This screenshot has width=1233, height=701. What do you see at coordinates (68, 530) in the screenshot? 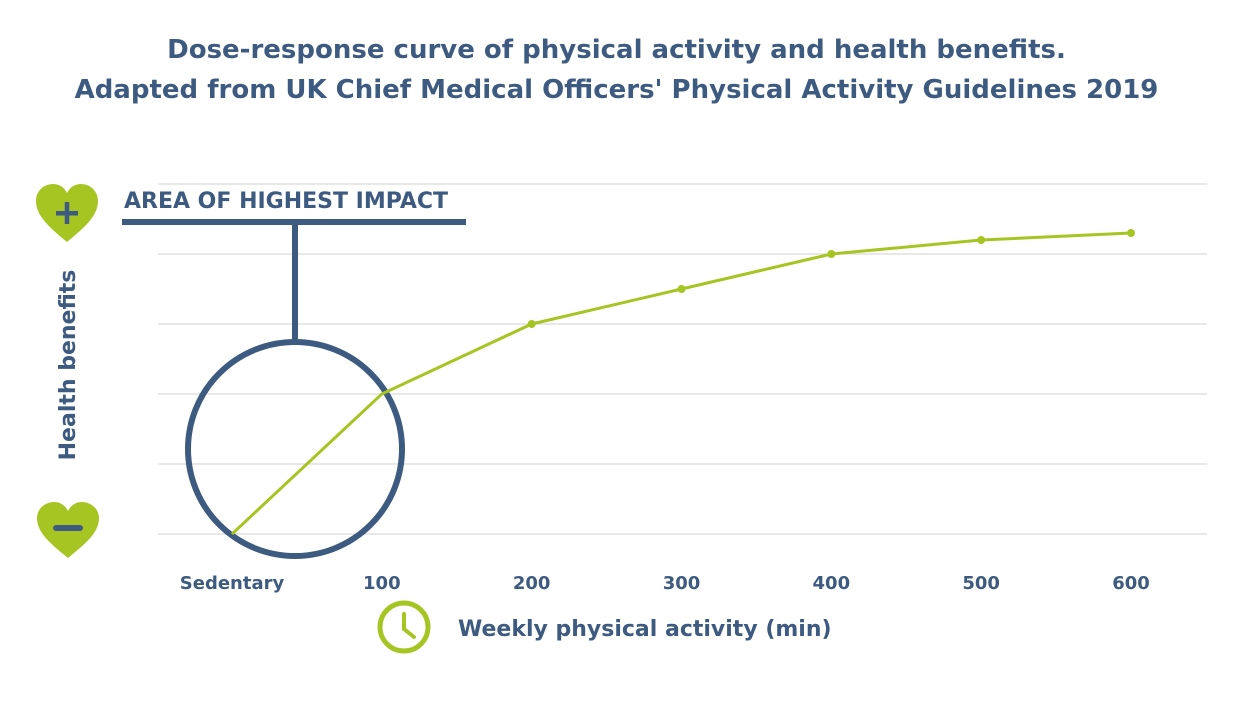
I see `heart-minus-icon` at bounding box center [68, 530].